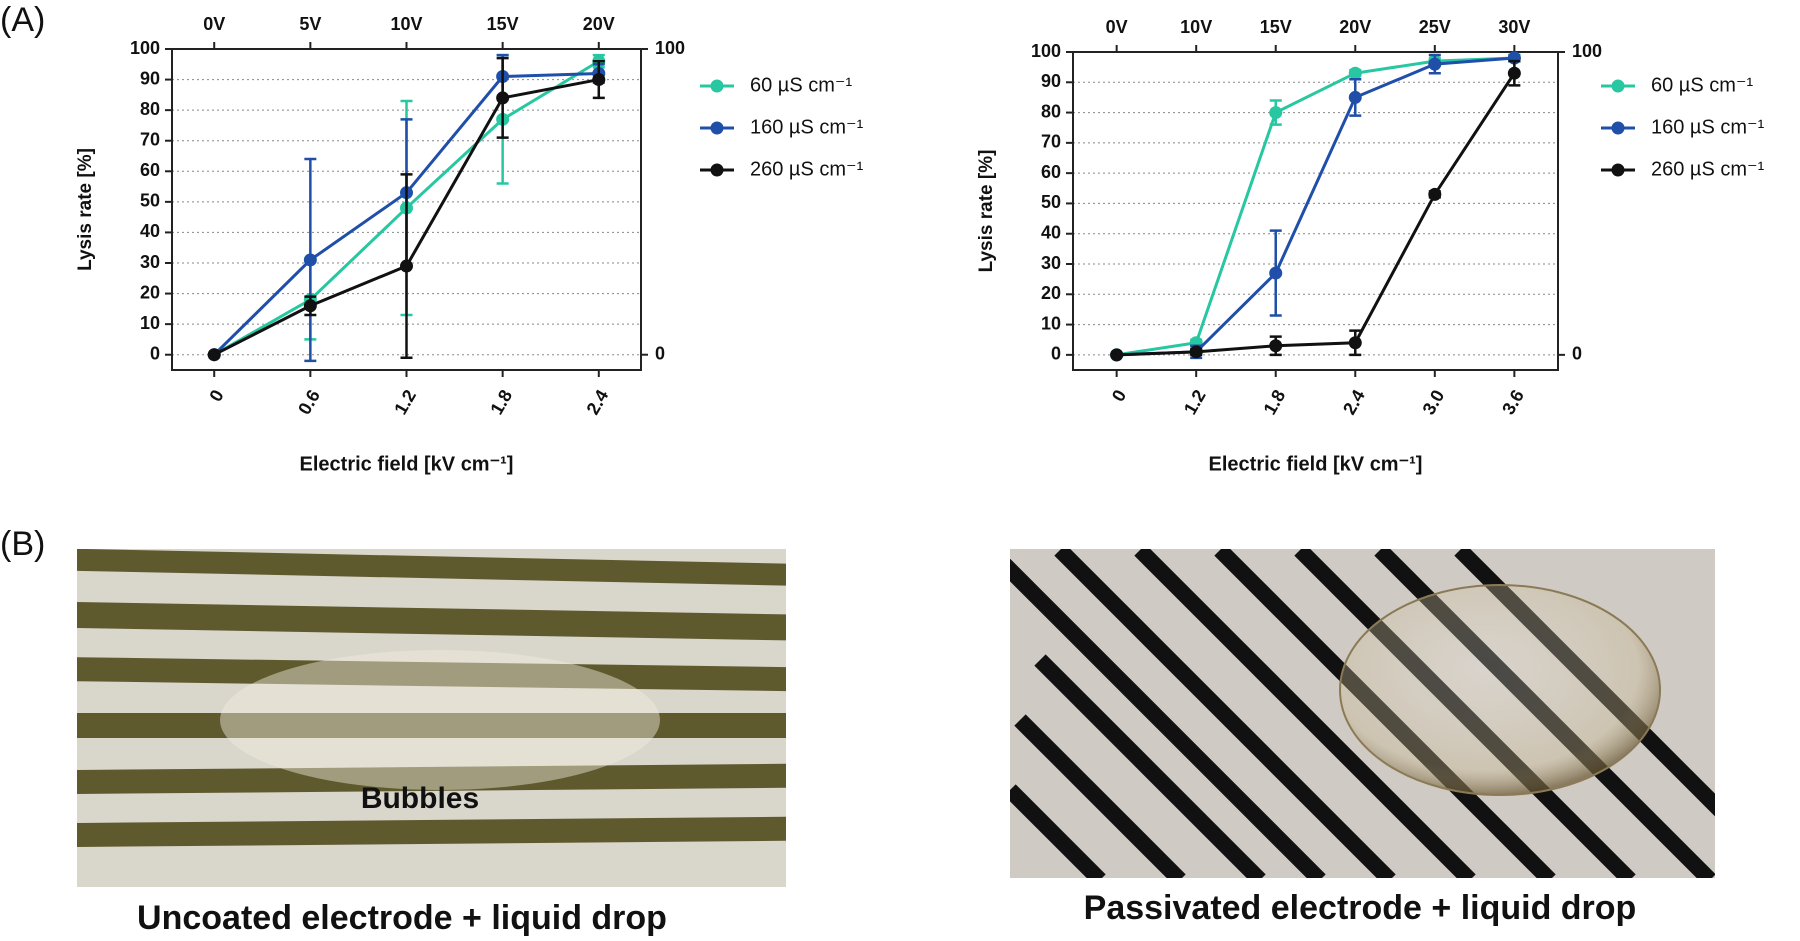  I want to click on photo-caption: Uncoated electrode + liquid drop, so click(402, 918).